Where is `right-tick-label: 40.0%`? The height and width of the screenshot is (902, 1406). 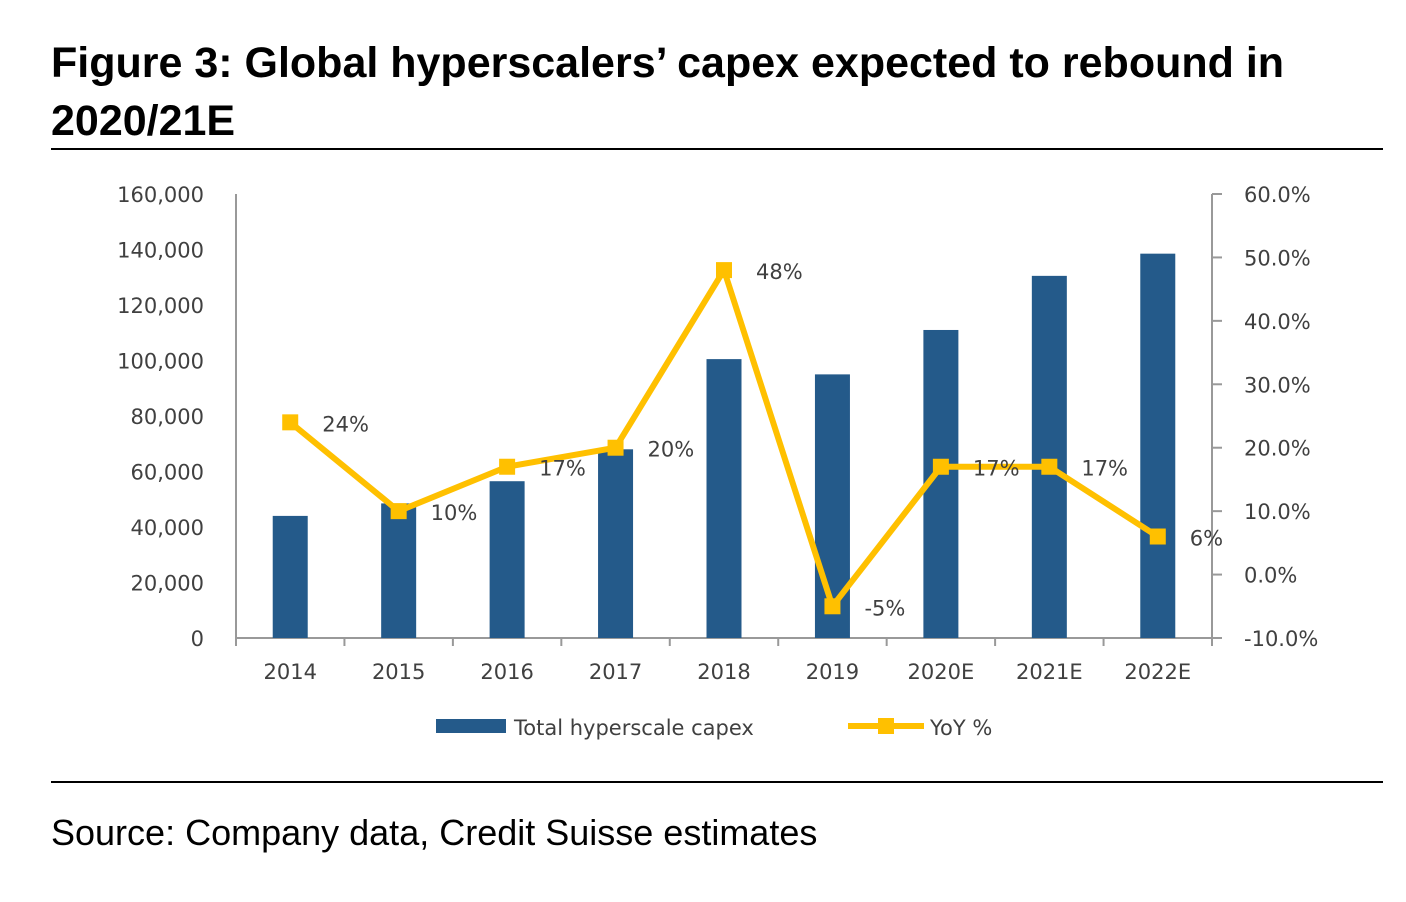
right-tick-label: 40.0% is located at coordinates (1277, 322).